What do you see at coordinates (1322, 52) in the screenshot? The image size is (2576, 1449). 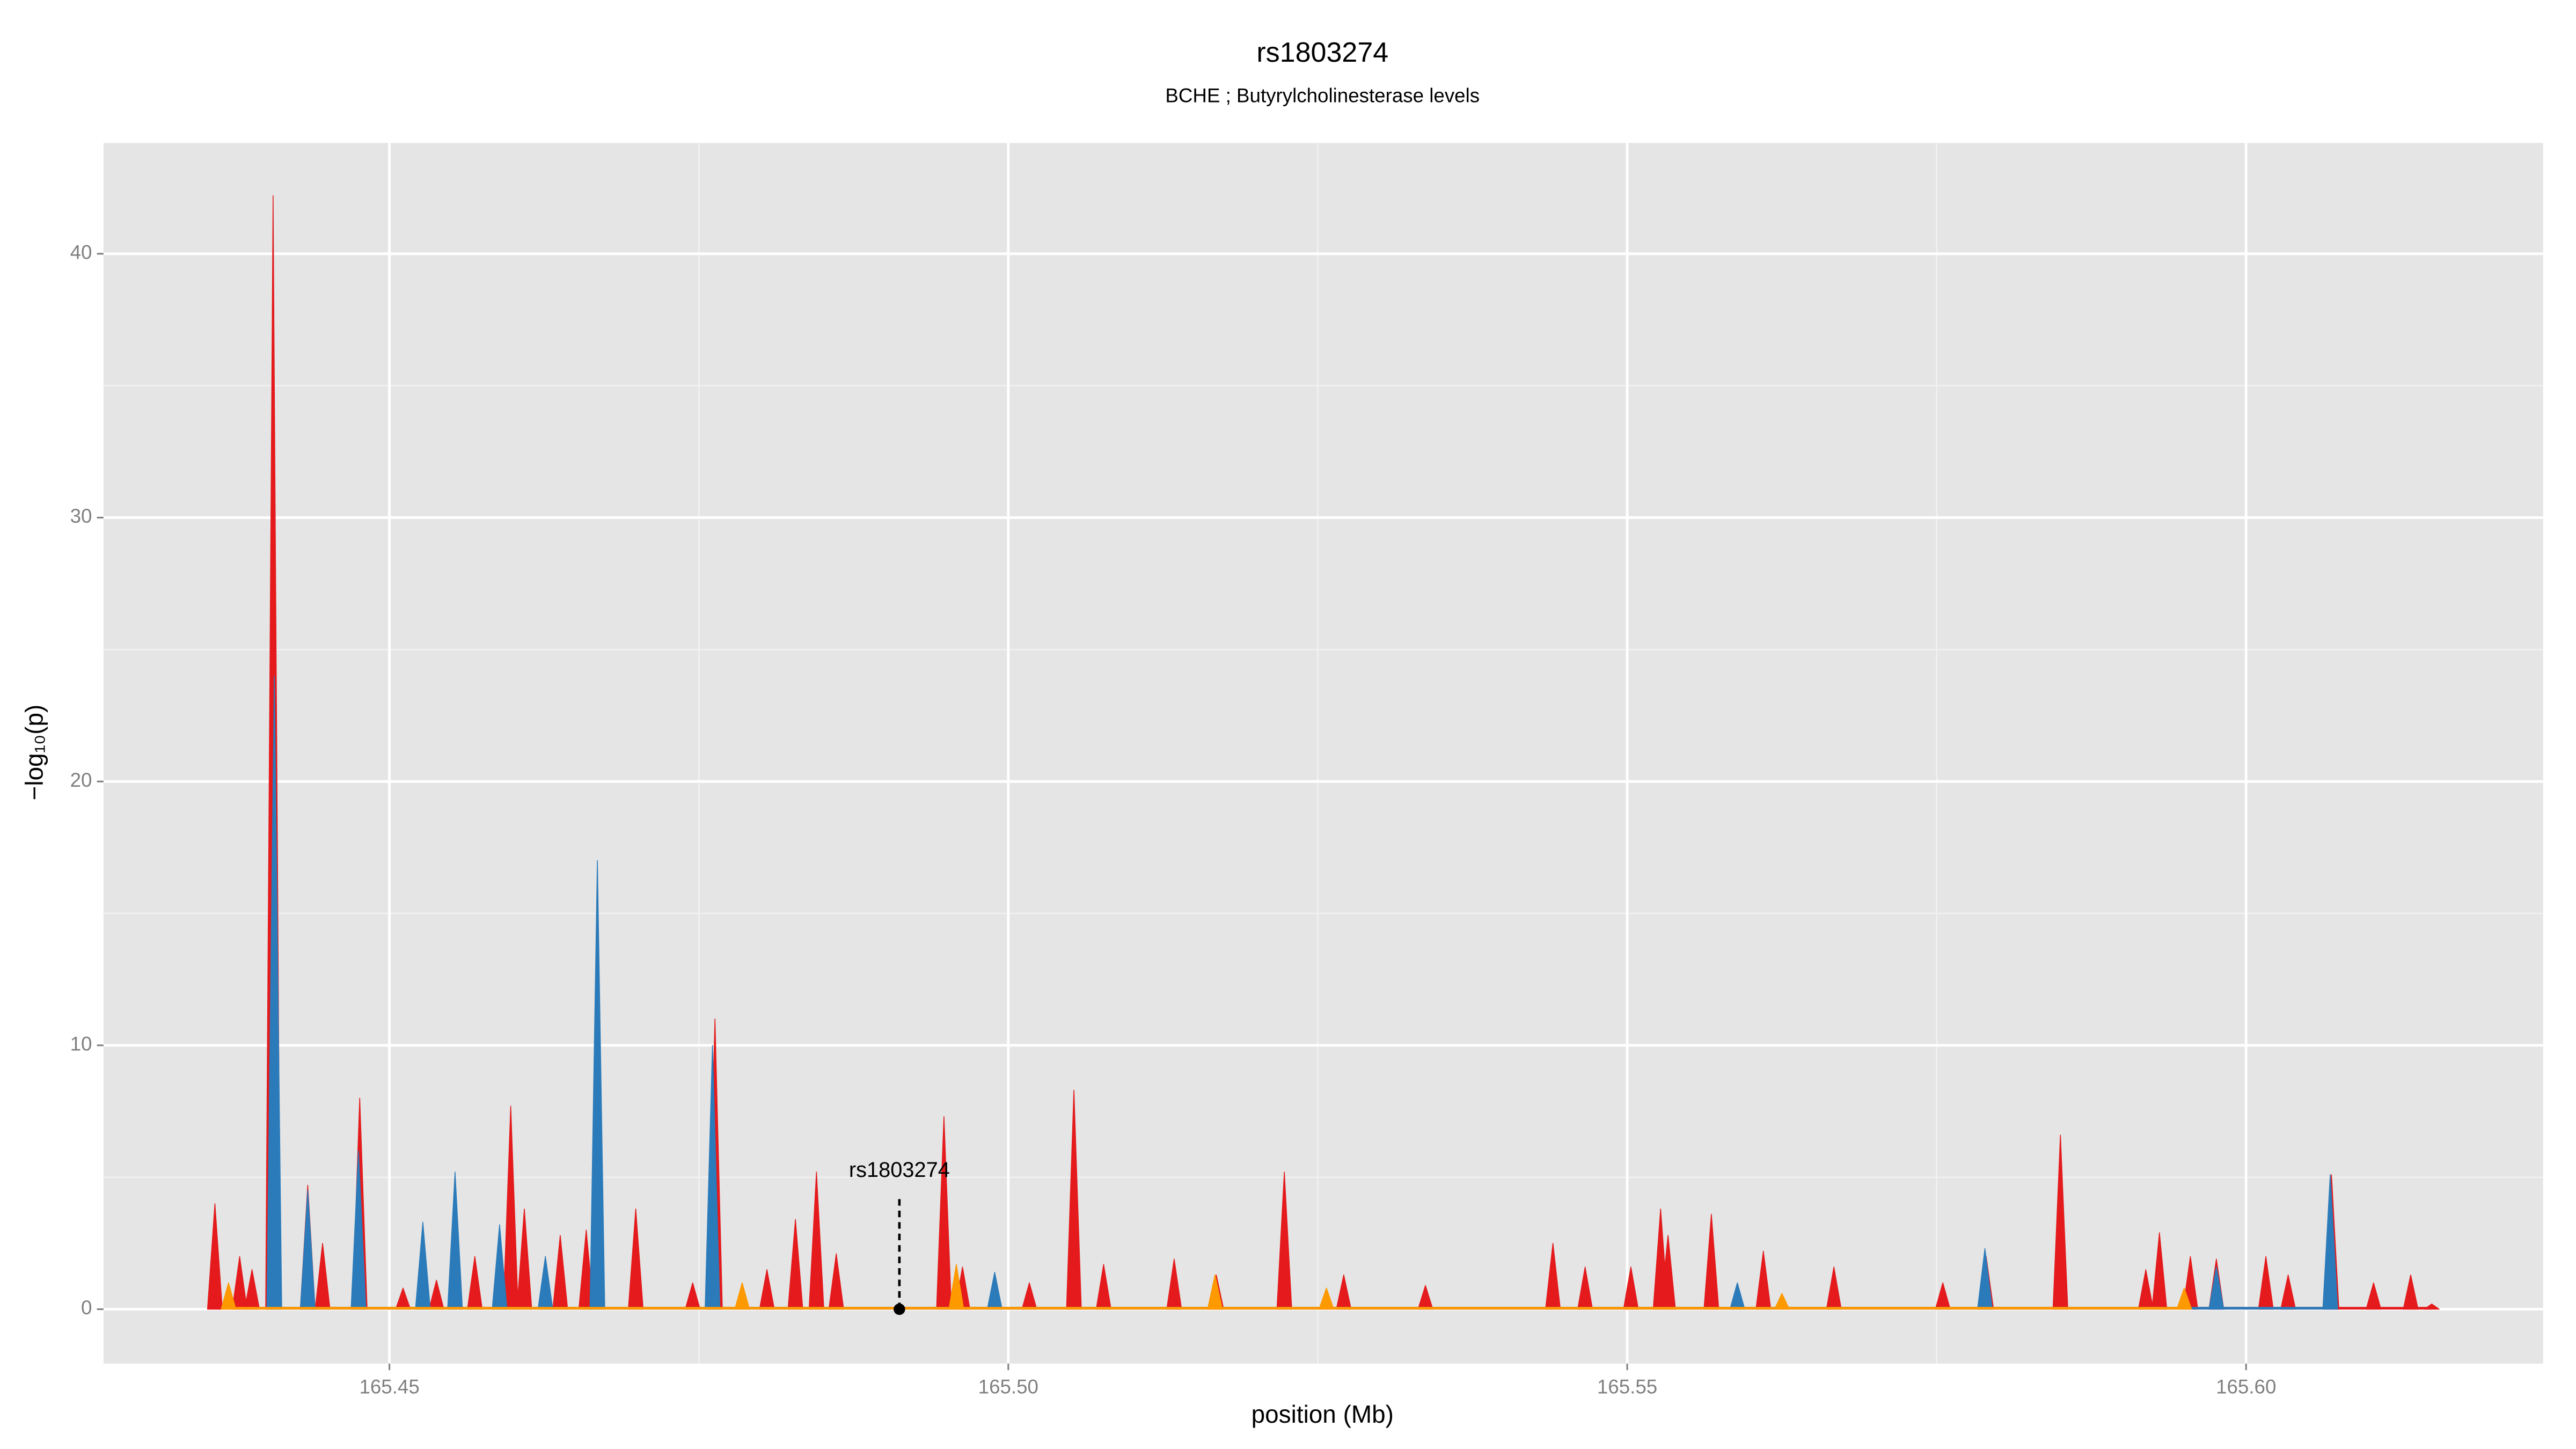 I see `chart-title: rs1803274` at bounding box center [1322, 52].